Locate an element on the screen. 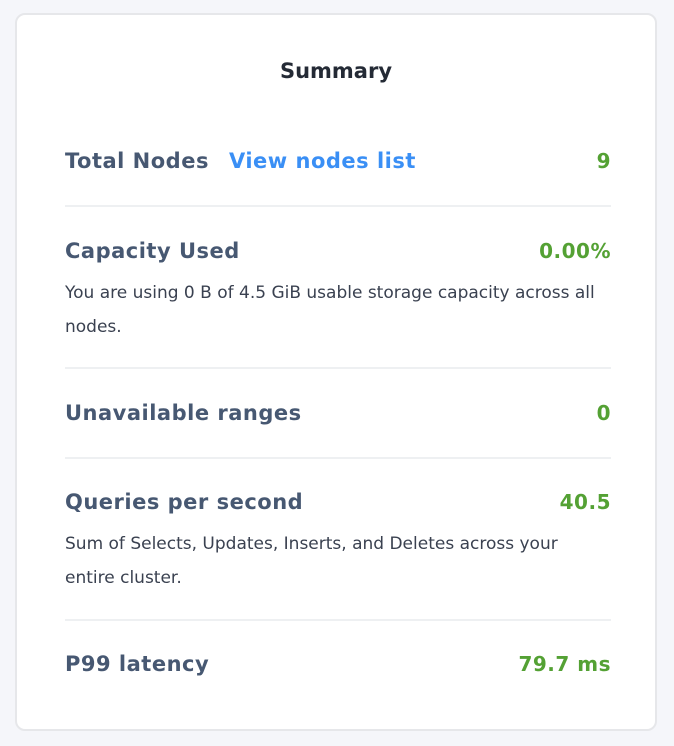 This screenshot has height=746, width=674. p99-latency-value: 79.7 ms is located at coordinates (564, 664).